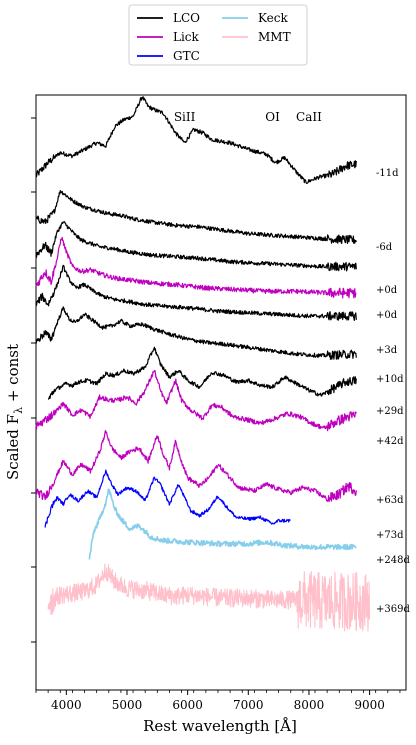 This screenshot has height=745, width=416. I want to click on epoch-label: +248d, so click(393, 560).